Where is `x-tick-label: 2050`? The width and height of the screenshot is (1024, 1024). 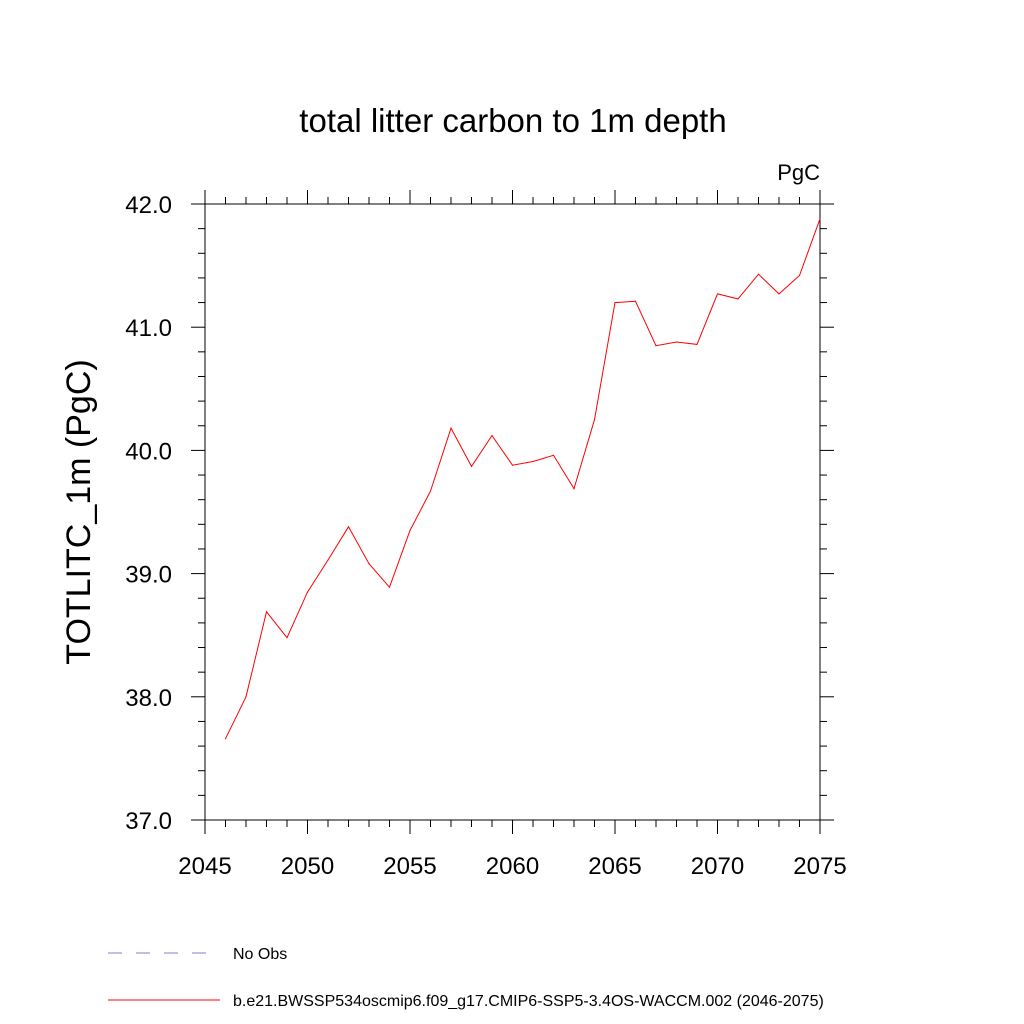 x-tick-label: 2050 is located at coordinates (307, 866).